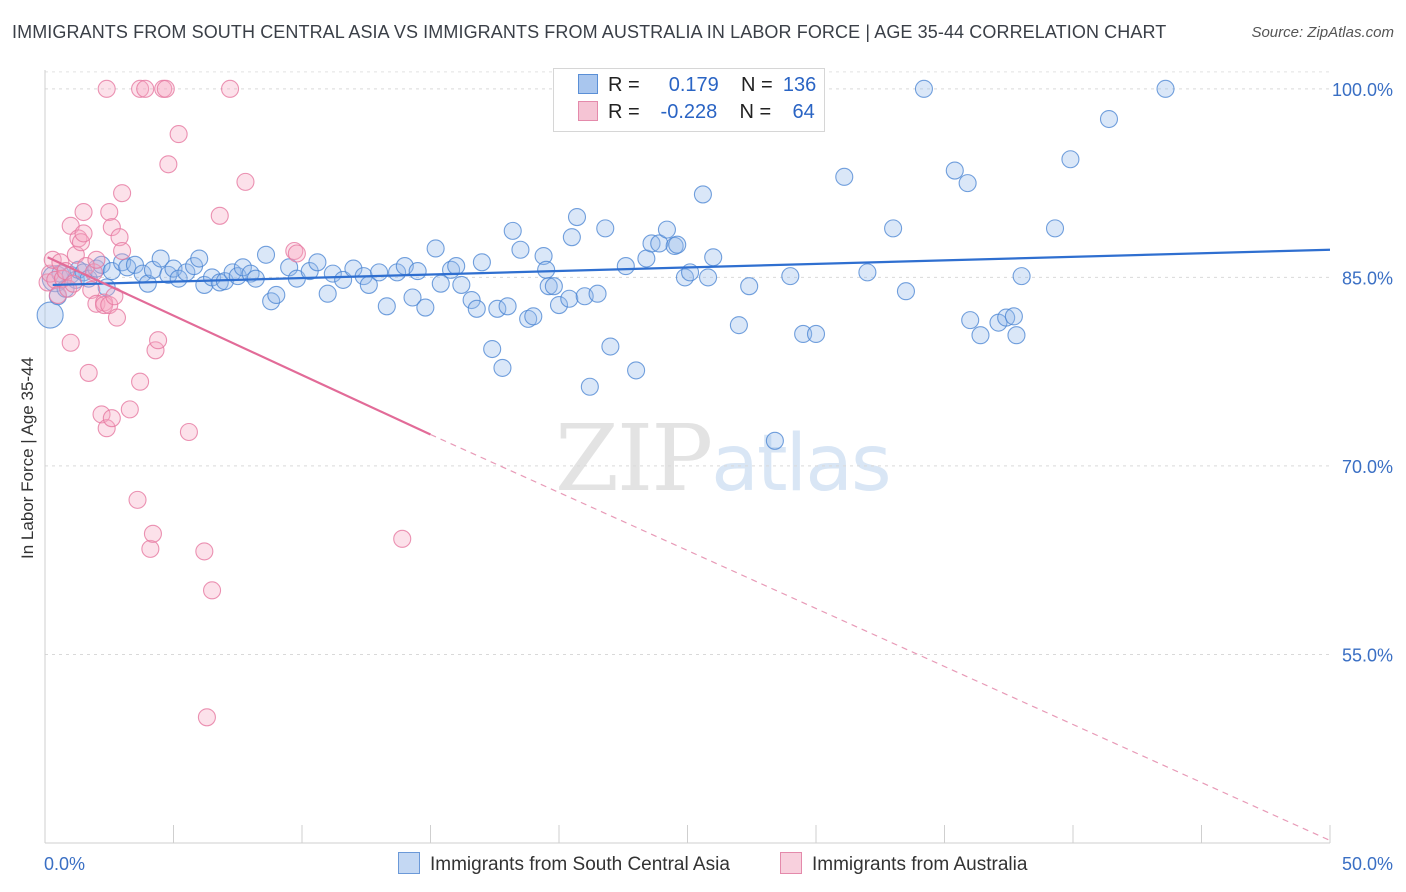 The width and height of the screenshot is (1406, 892). What do you see at coordinates (1367, 467) in the screenshot?
I see `y-tick-label: 70.0%` at bounding box center [1367, 467].